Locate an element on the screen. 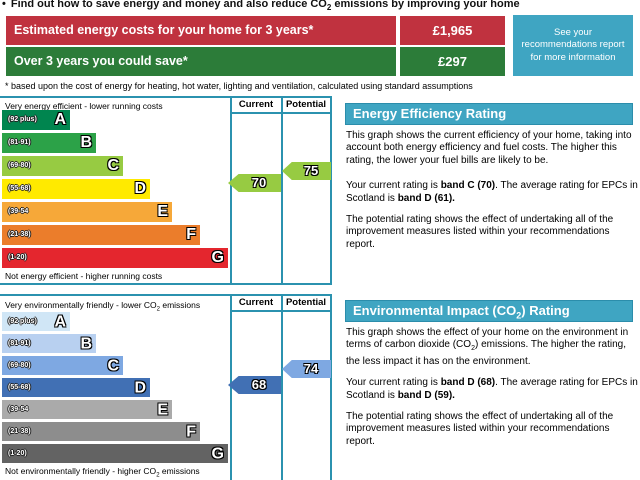 Image resolution: width=640 pixels, height=480 pixels. environmental-impact-rating-header: Environmental Impact (CO2) Rating is located at coordinates (489, 311).